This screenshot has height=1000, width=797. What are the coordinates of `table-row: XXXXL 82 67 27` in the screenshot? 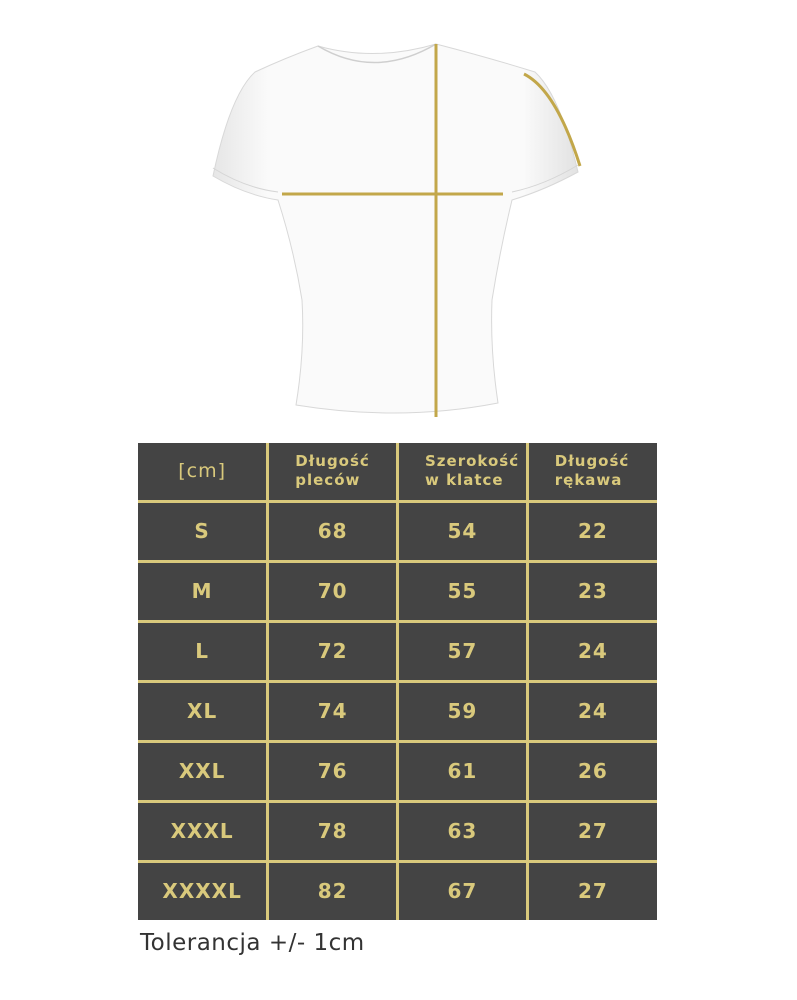 It's located at (397, 889).